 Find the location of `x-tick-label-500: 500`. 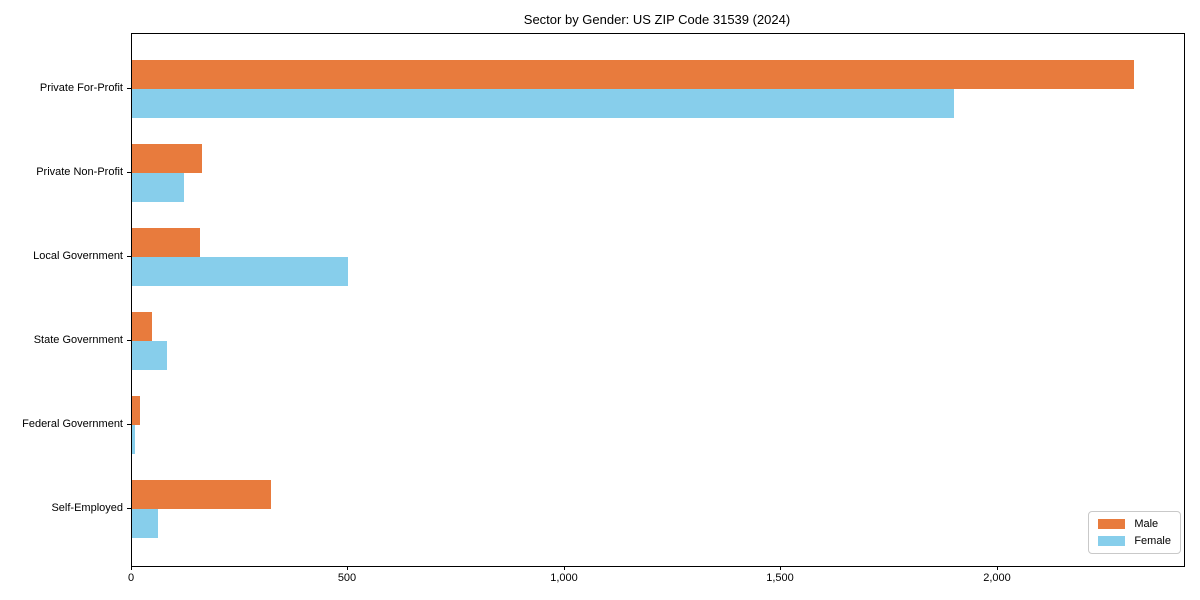

x-tick-label-500: 500 is located at coordinates (347, 578).